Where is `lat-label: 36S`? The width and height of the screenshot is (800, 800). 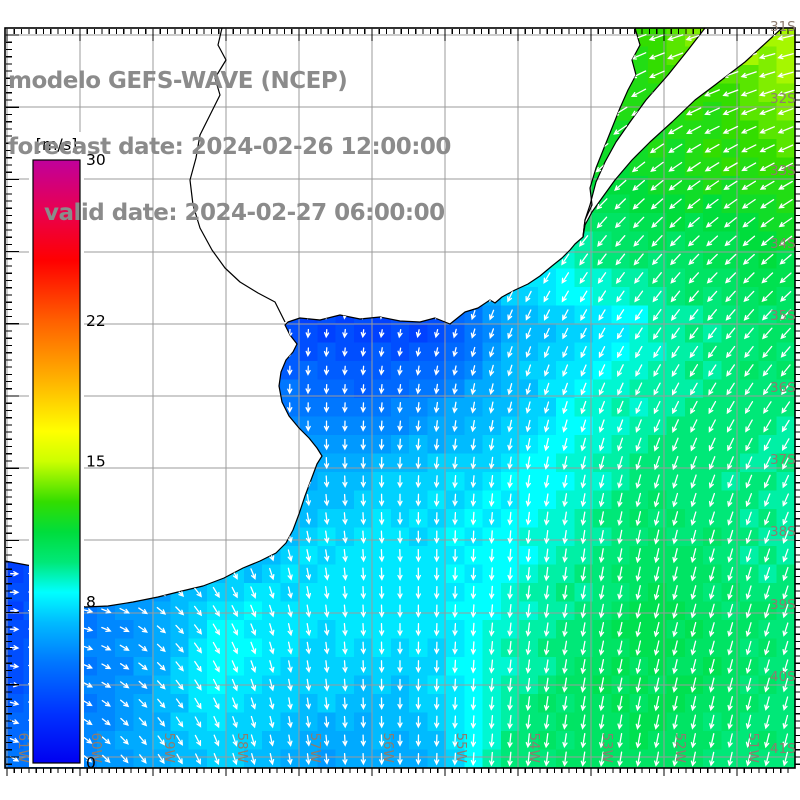
lat-label: 36S is located at coordinates (783, 388).